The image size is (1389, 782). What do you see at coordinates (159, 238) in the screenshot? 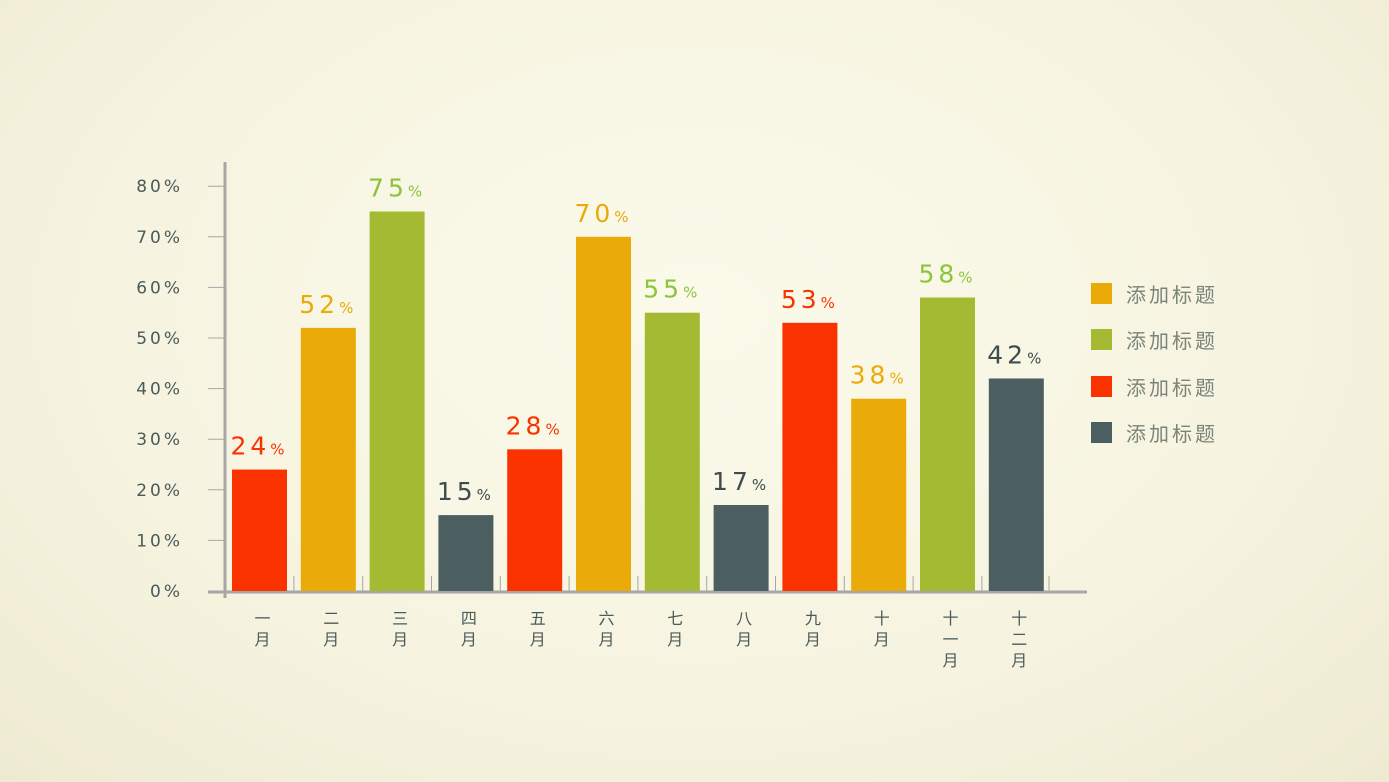
I see `y-tick-label: 70%` at bounding box center [159, 238].